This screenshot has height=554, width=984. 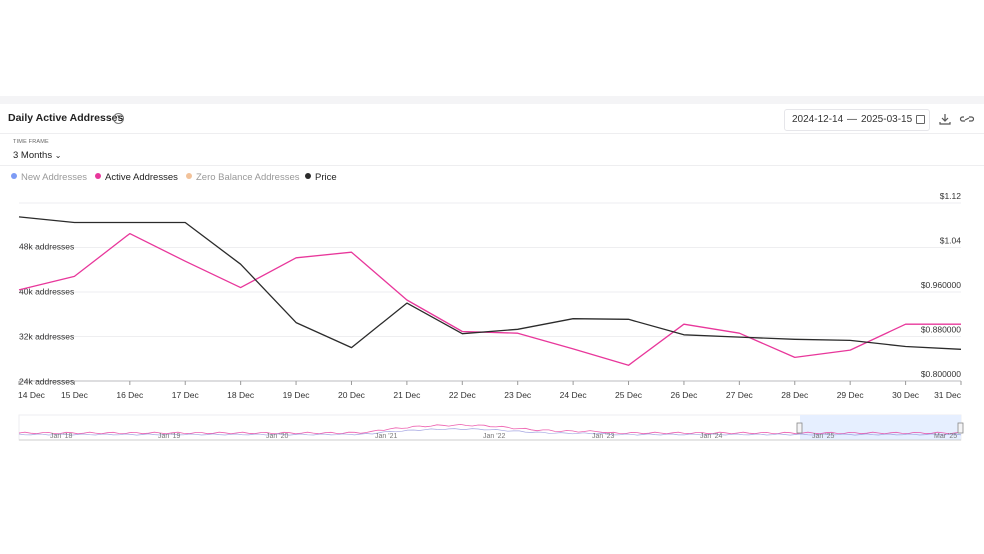 I want to click on legend-label: Zero Balance Addresses, so click(x=248, y=177).